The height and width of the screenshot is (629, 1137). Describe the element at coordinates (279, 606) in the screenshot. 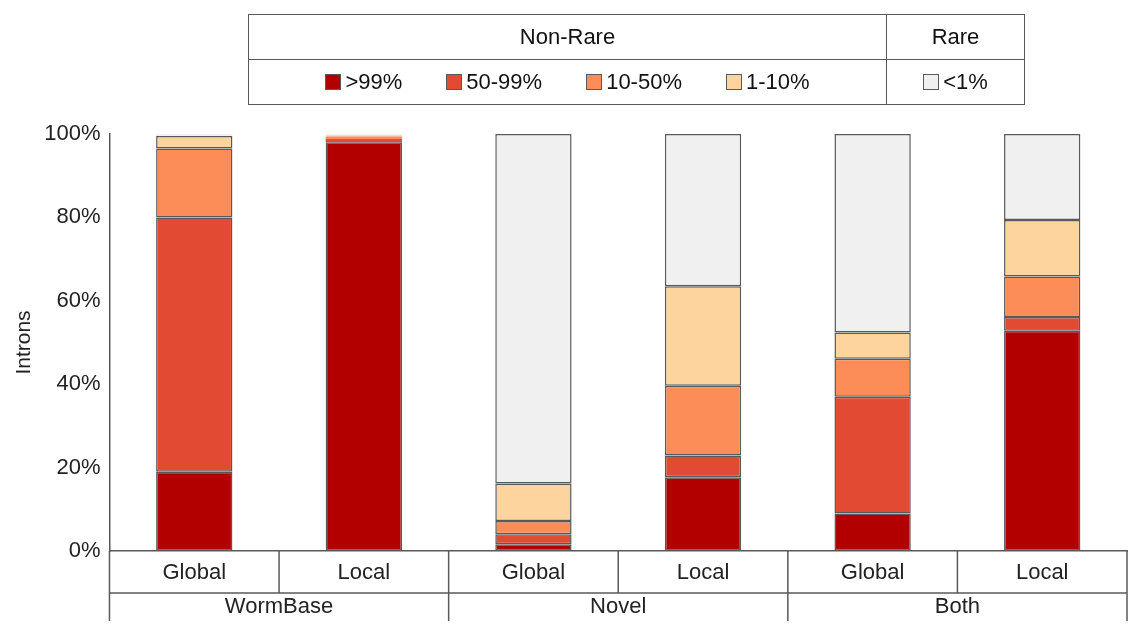

I see `text: WormBase` at that location.